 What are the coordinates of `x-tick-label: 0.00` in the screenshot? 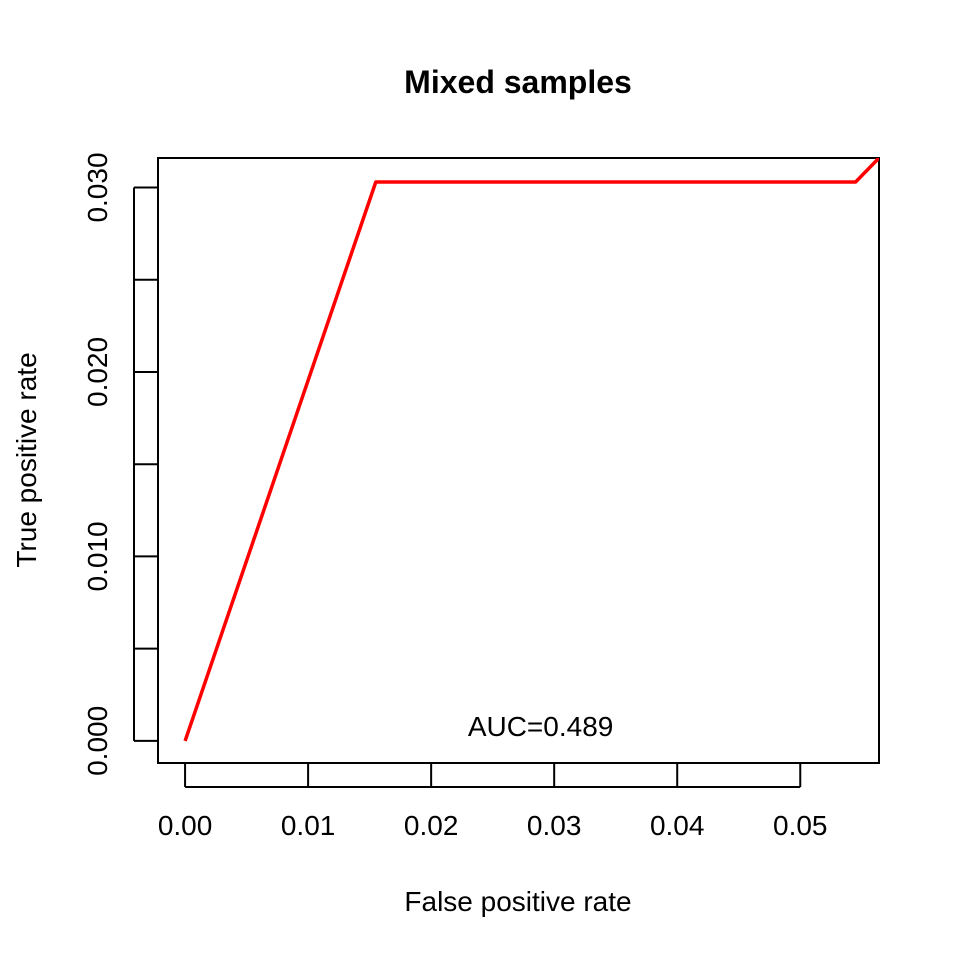 It's located at (185, 825).